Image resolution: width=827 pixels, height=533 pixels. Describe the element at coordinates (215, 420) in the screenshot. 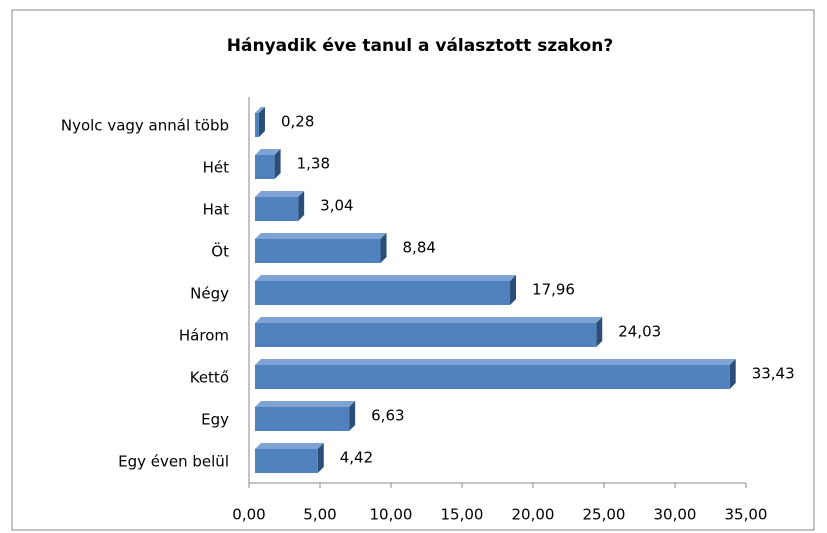

I see `y-tick-label: Egy` at that location.